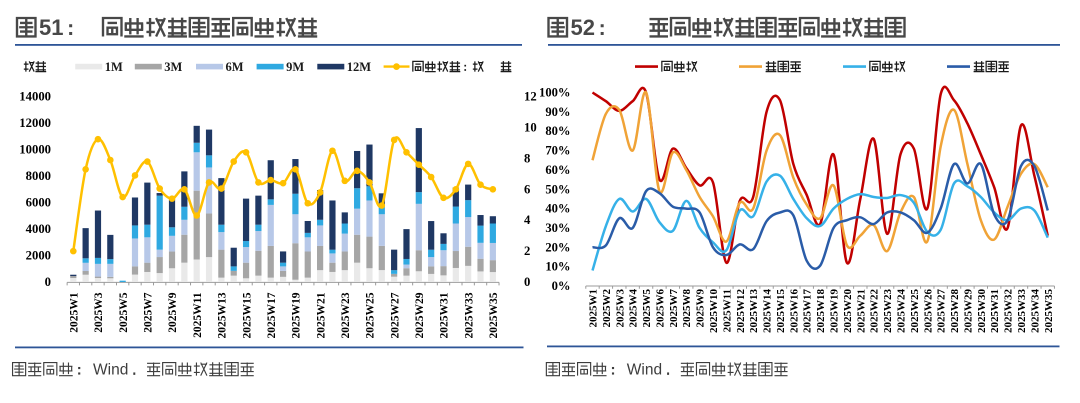  I want to click on svg-text: 2025W30, so click(982, 311).